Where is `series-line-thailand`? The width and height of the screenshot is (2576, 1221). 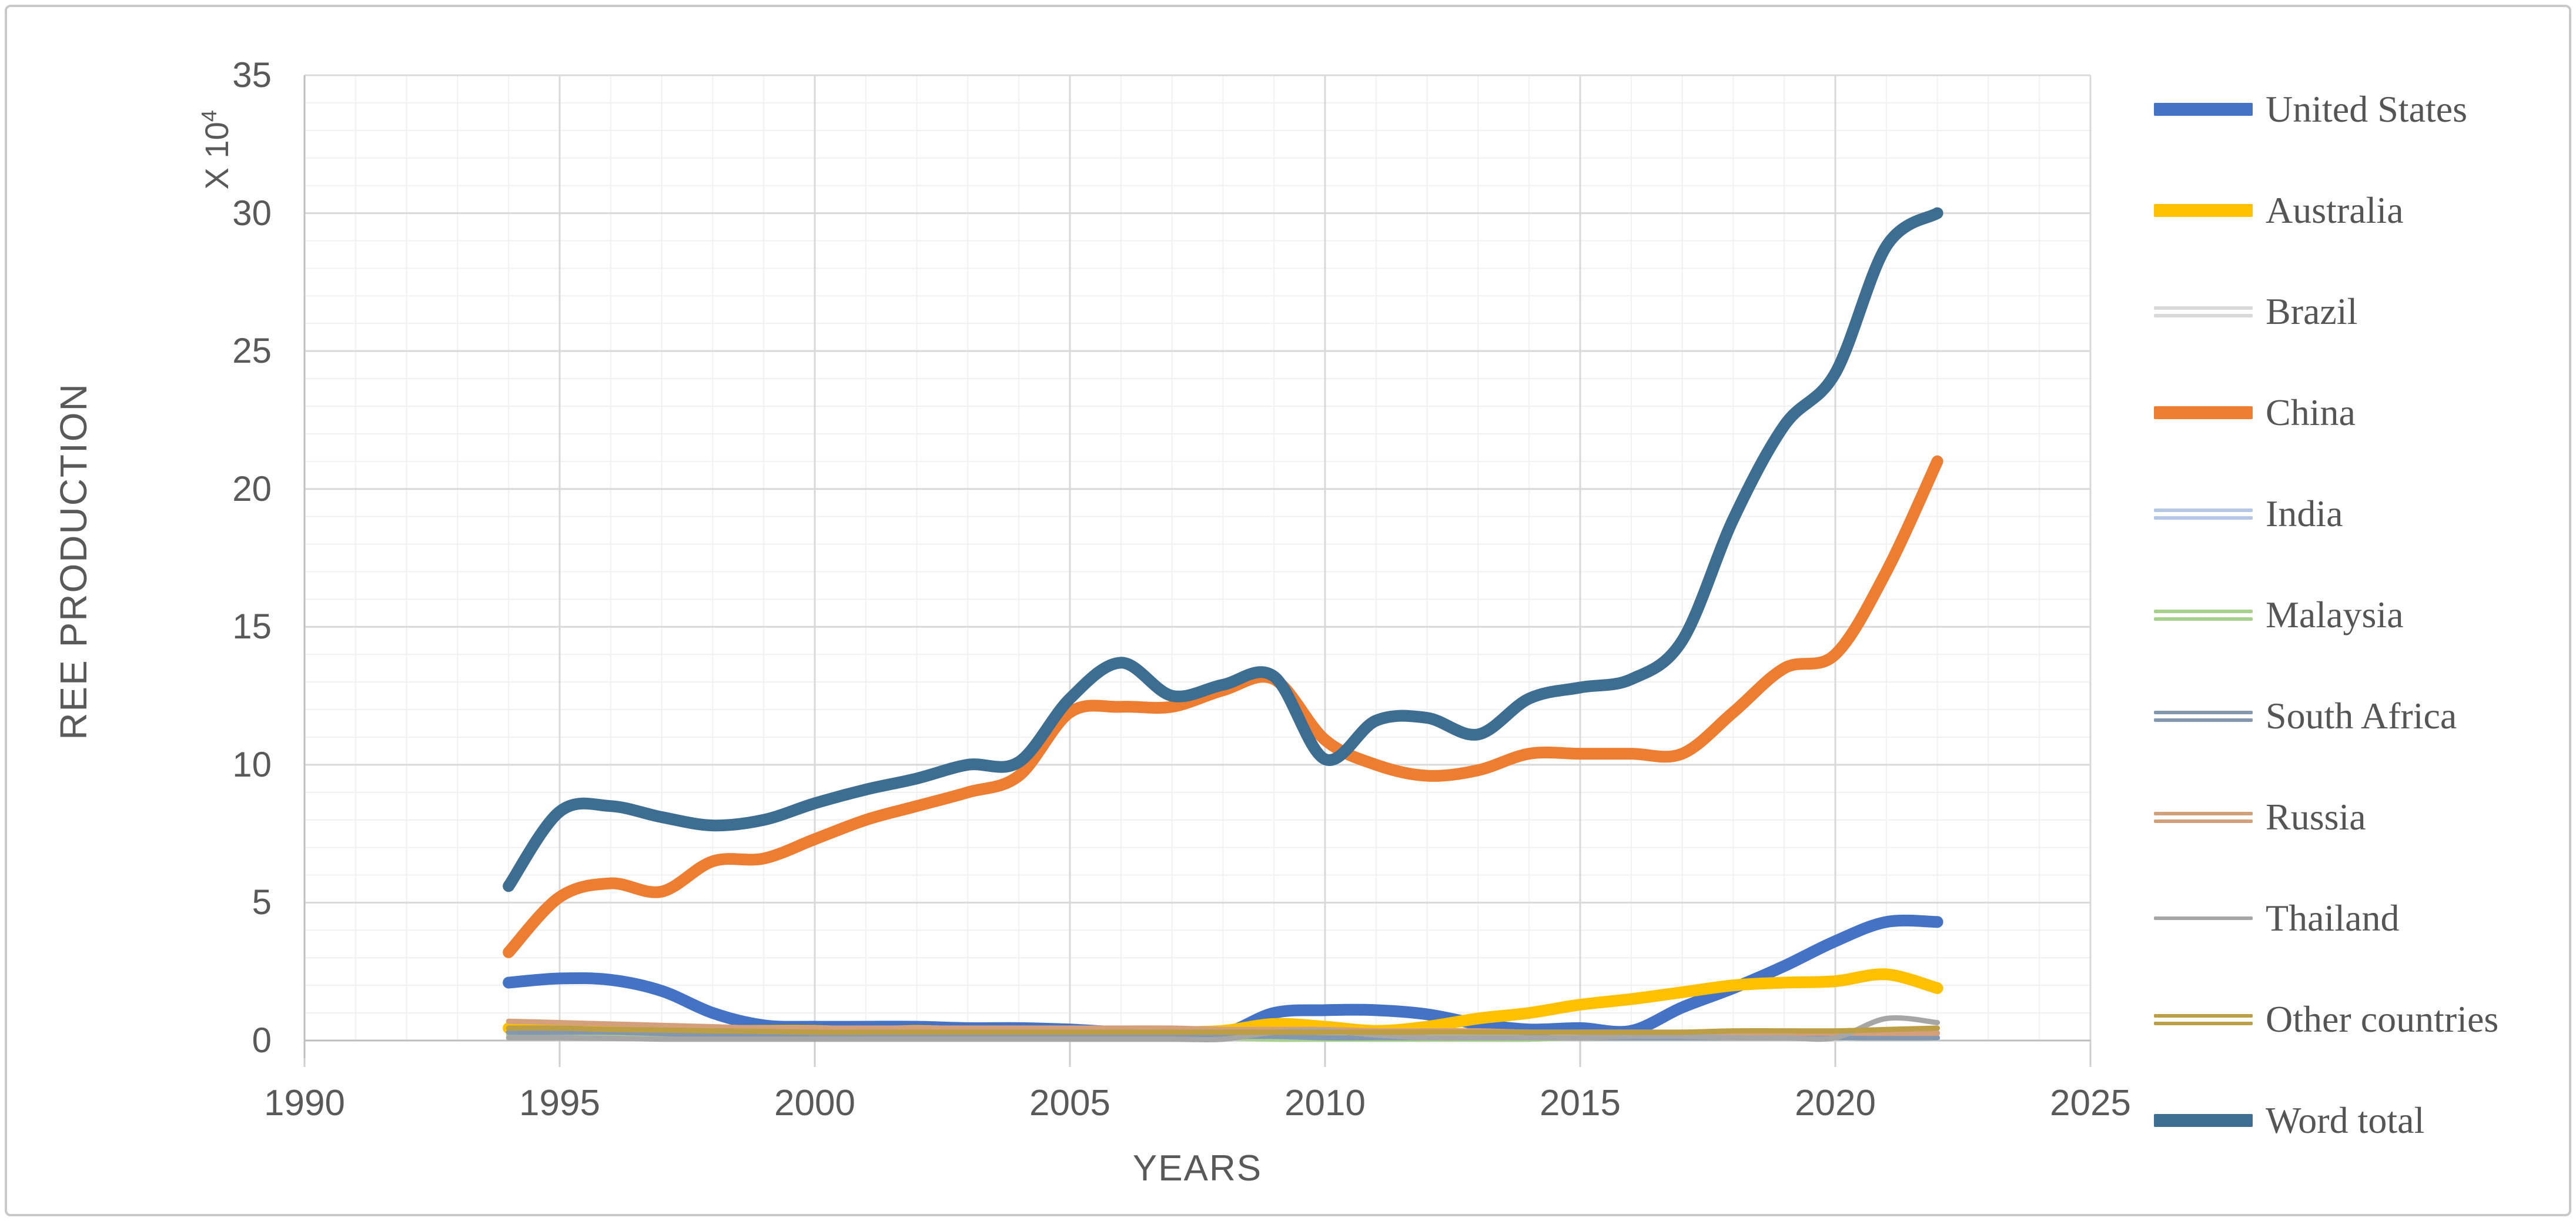 series-line-thailand is located at coordinates (1223, 1029).